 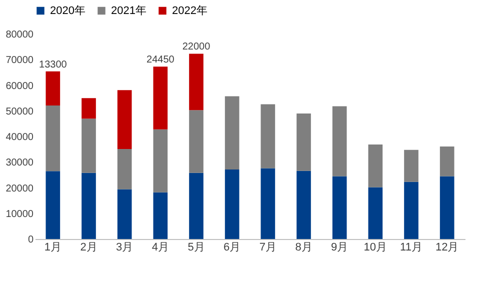 I want to click on x-tick-label: 7月, so click(x=267, y=248).